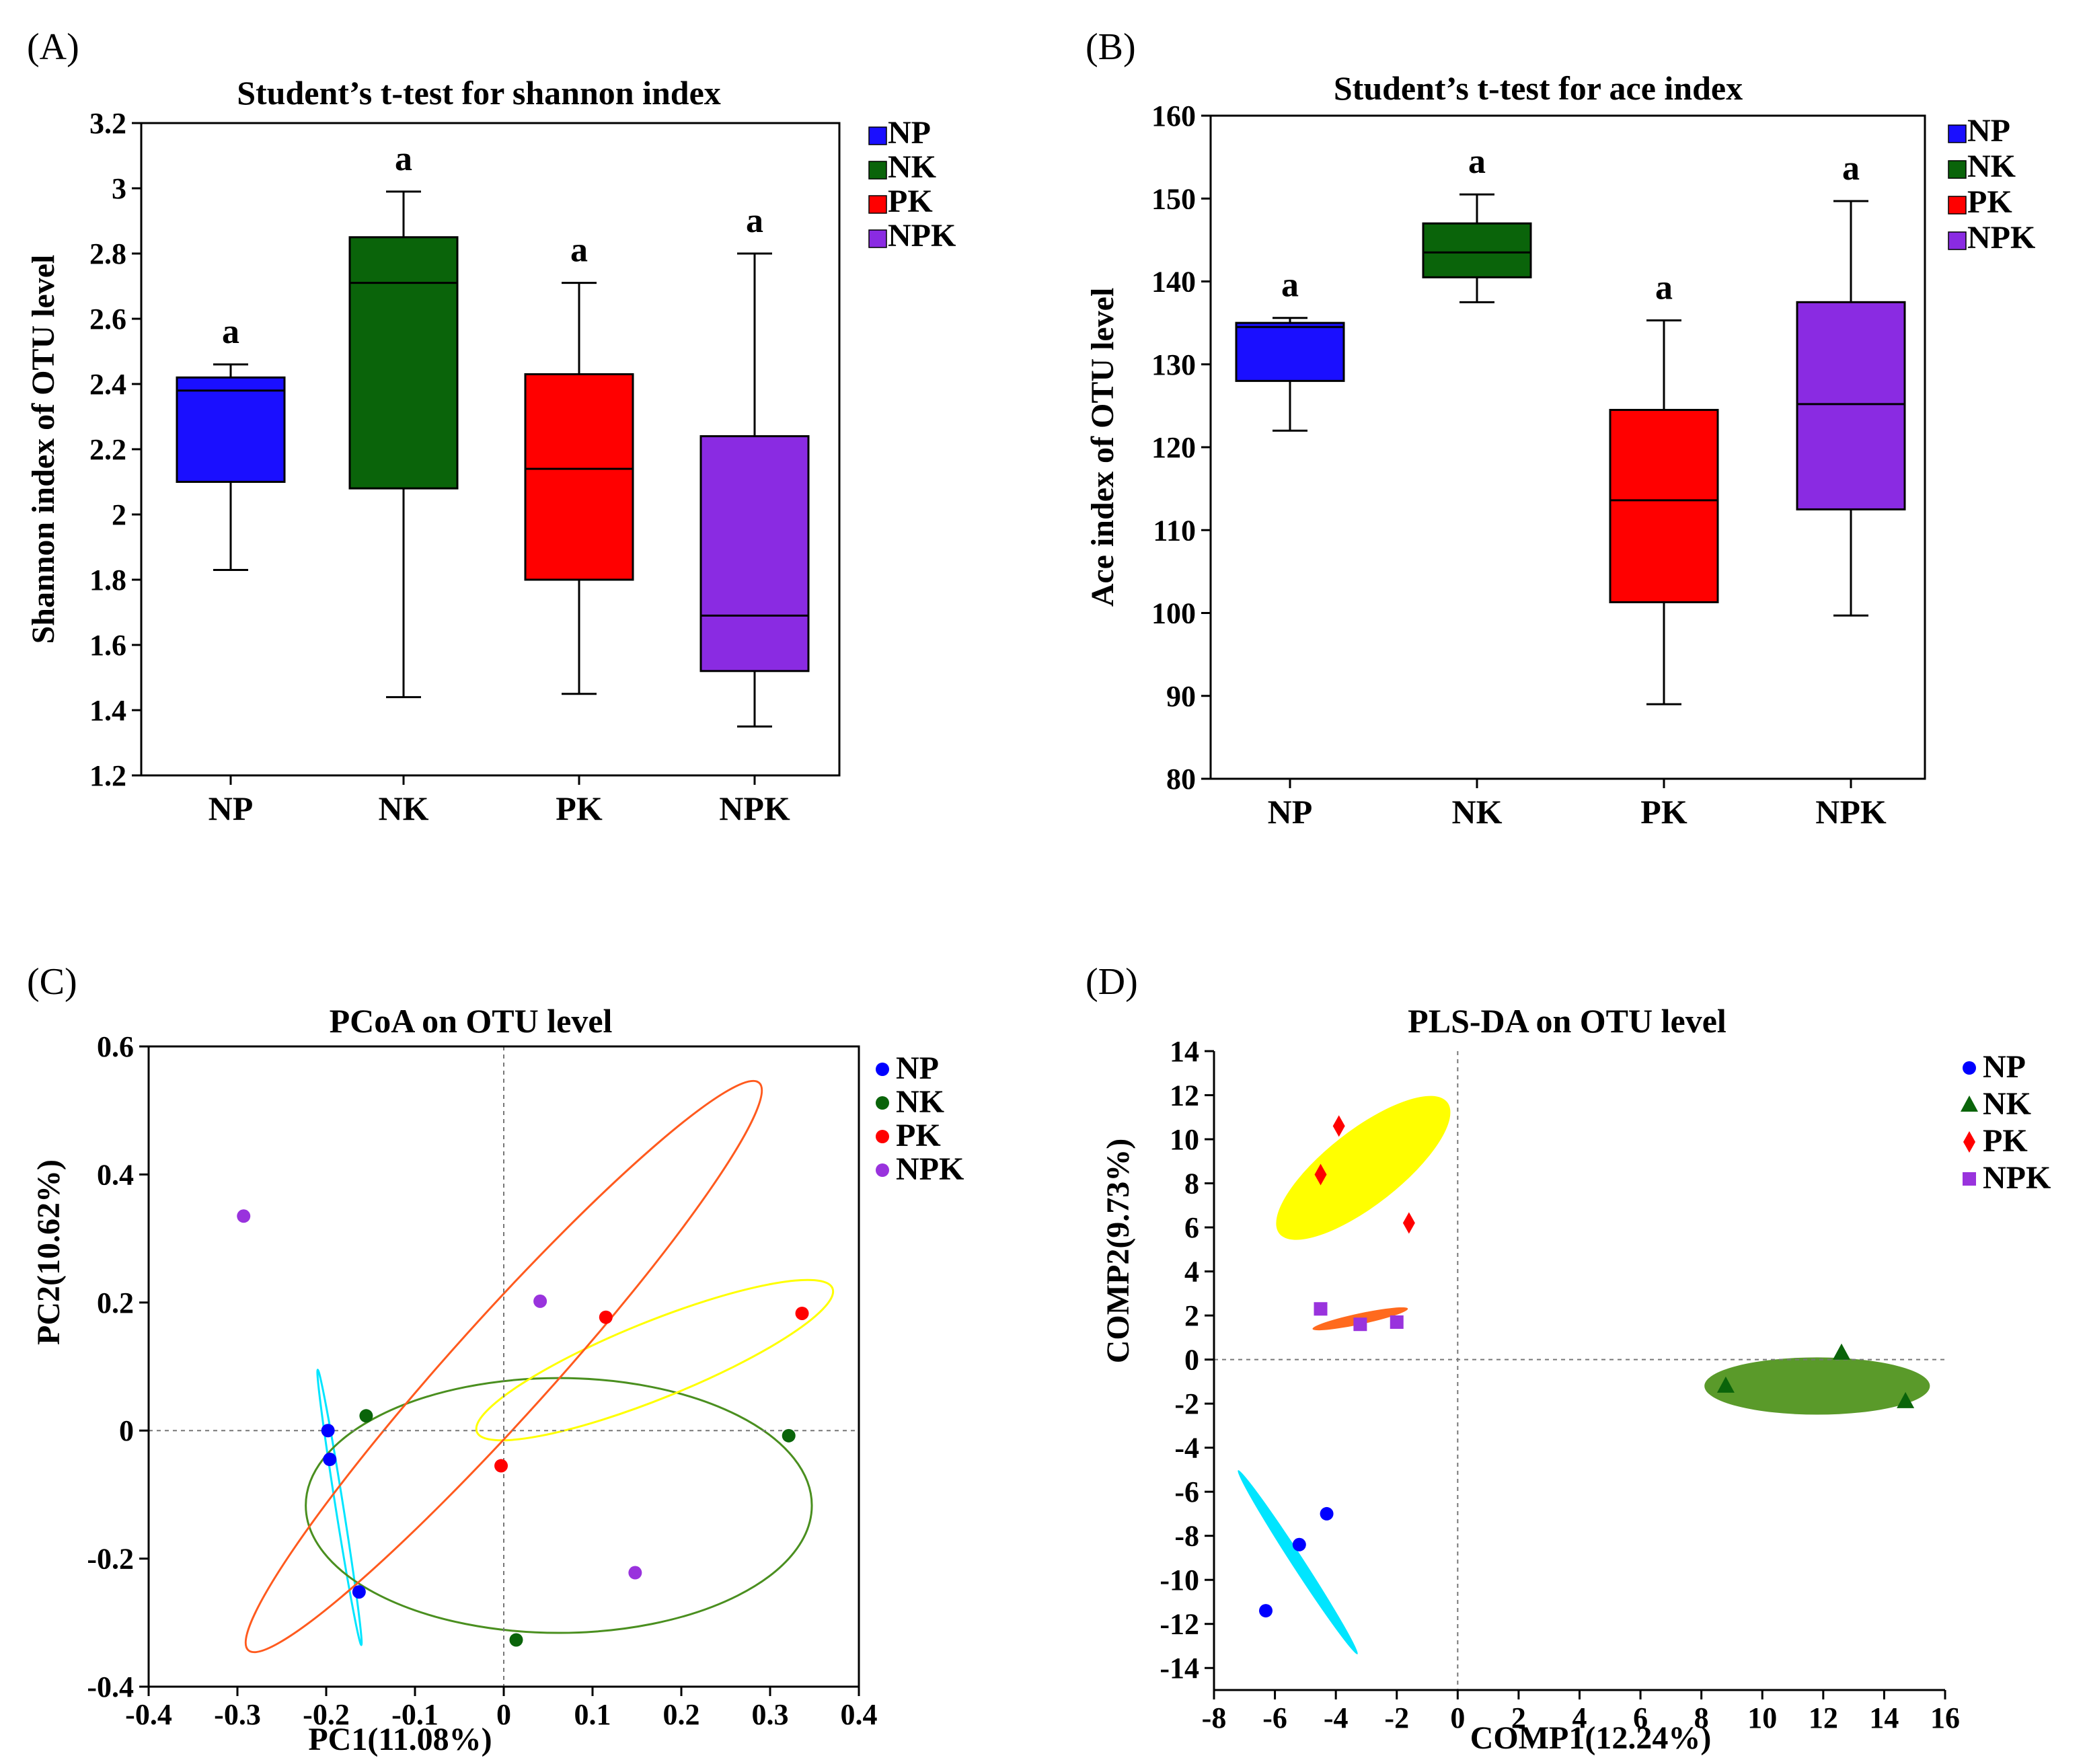 This screenshot has height=1764, width=2087. Describe the element at coordinates (1762, 1717) in the screenshot. I see `panel-d-x-tick-label-9: 10` at that location.